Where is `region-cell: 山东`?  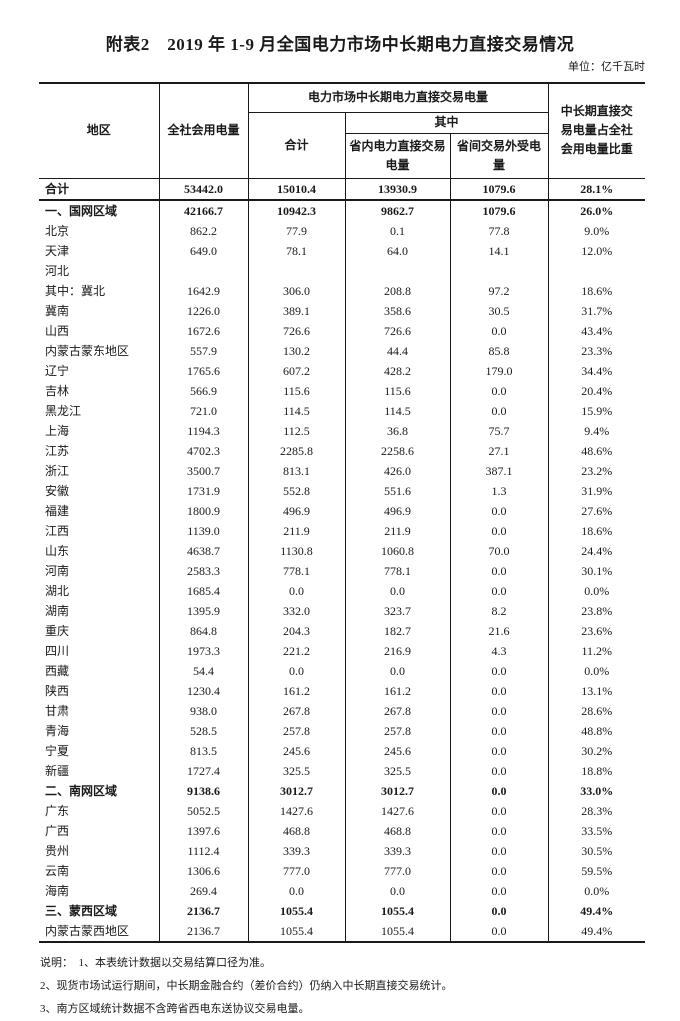
region-cell: 山东 is located at coordinates (99, 550).